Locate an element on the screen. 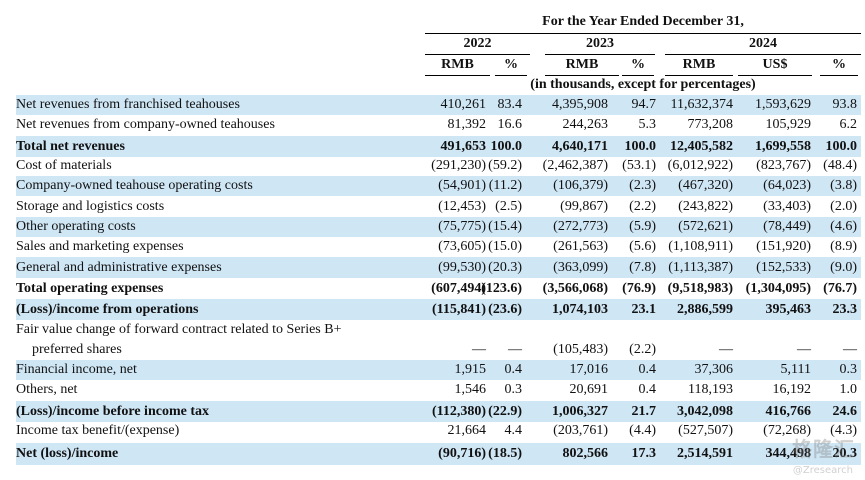 This screenshot has width=865, height=480. row-value: (291,230) is located at coordinates (458, 165).